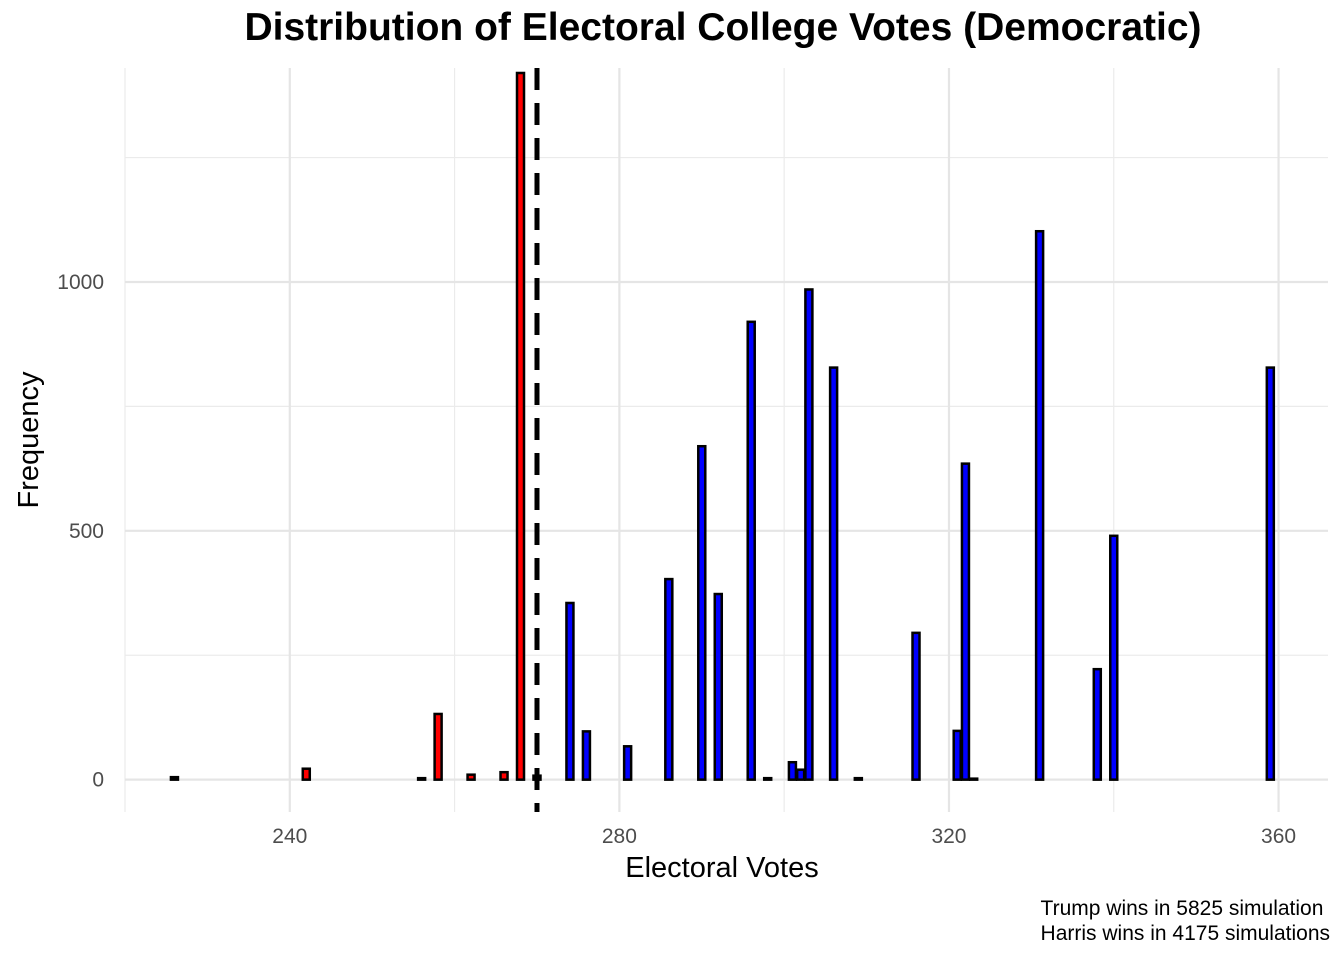 The image size is (1344, 960). I want to click on caption-line-harris: Harris wins in 4175 simulations, so click(1185, 933).